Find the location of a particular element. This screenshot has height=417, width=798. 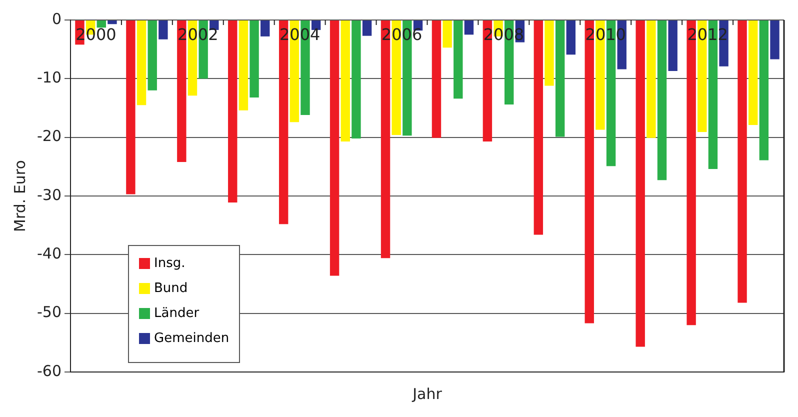

legend-label: Länder is located at coordinates (177, 313).